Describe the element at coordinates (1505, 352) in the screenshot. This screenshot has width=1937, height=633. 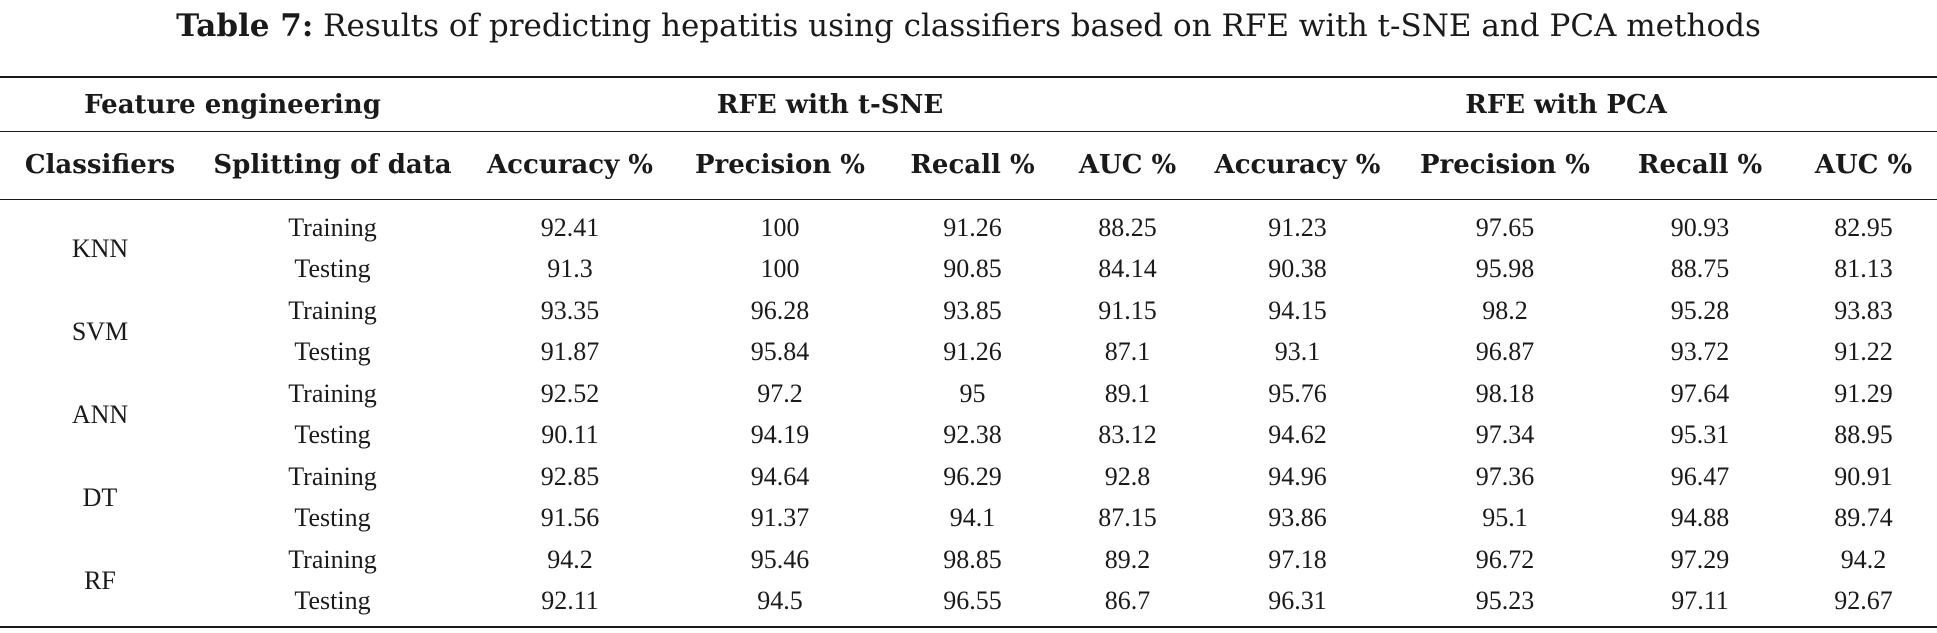
I see `pca-precision-cell: 96.87` at that location.